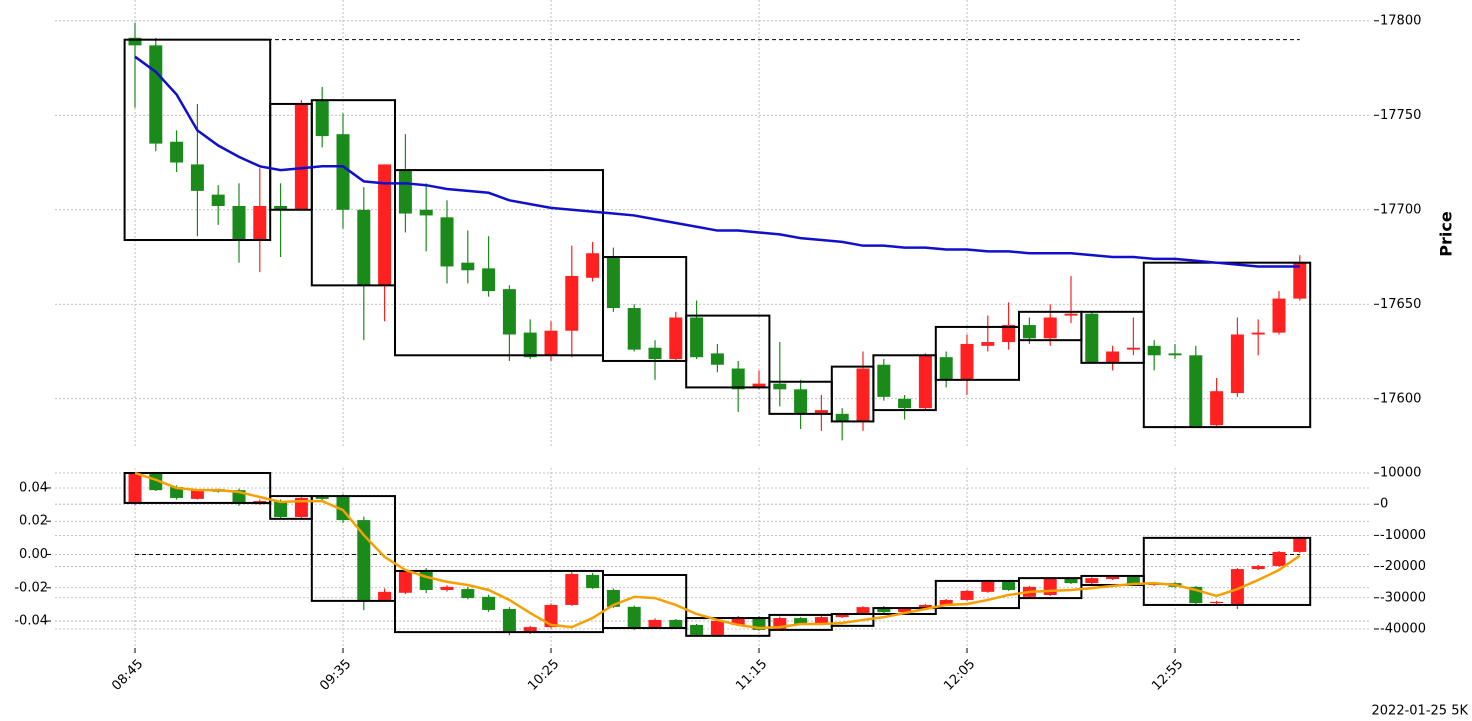  What do you see at coordinates (33, 487) in the screenshot?
I see `y-tick-label: 0.04` at bounding box center [33, 487].